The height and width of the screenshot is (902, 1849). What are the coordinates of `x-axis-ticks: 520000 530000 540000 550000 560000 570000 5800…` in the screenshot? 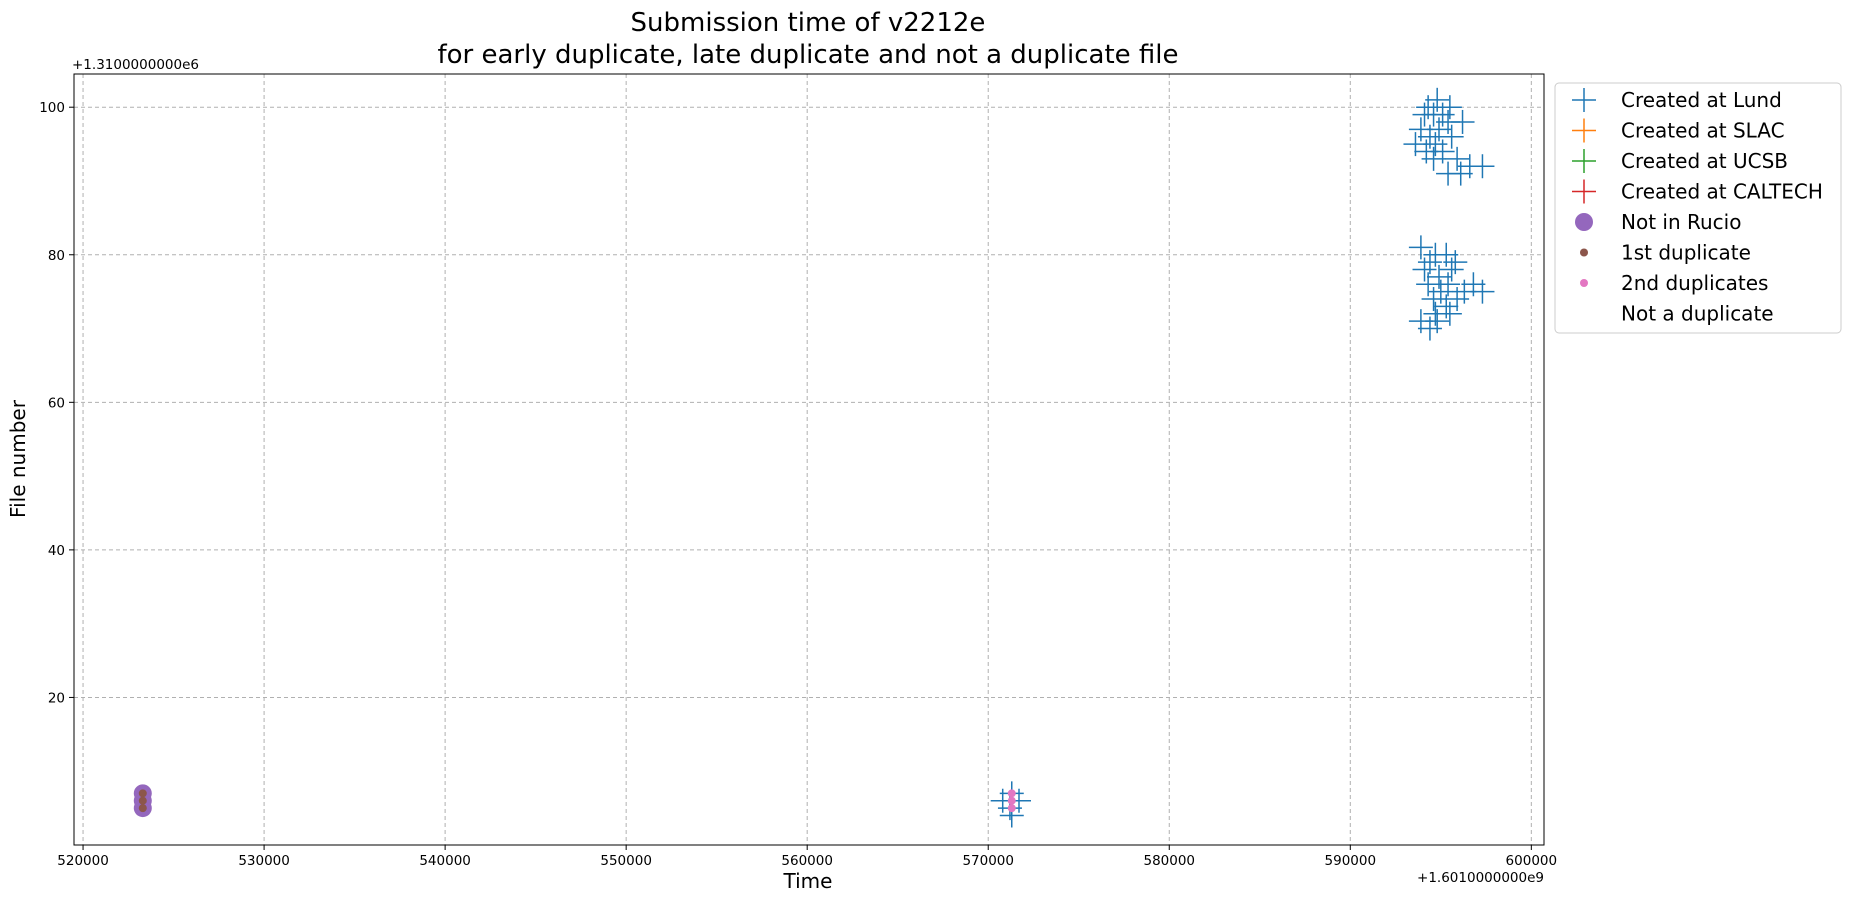 It's located at (807, 857).